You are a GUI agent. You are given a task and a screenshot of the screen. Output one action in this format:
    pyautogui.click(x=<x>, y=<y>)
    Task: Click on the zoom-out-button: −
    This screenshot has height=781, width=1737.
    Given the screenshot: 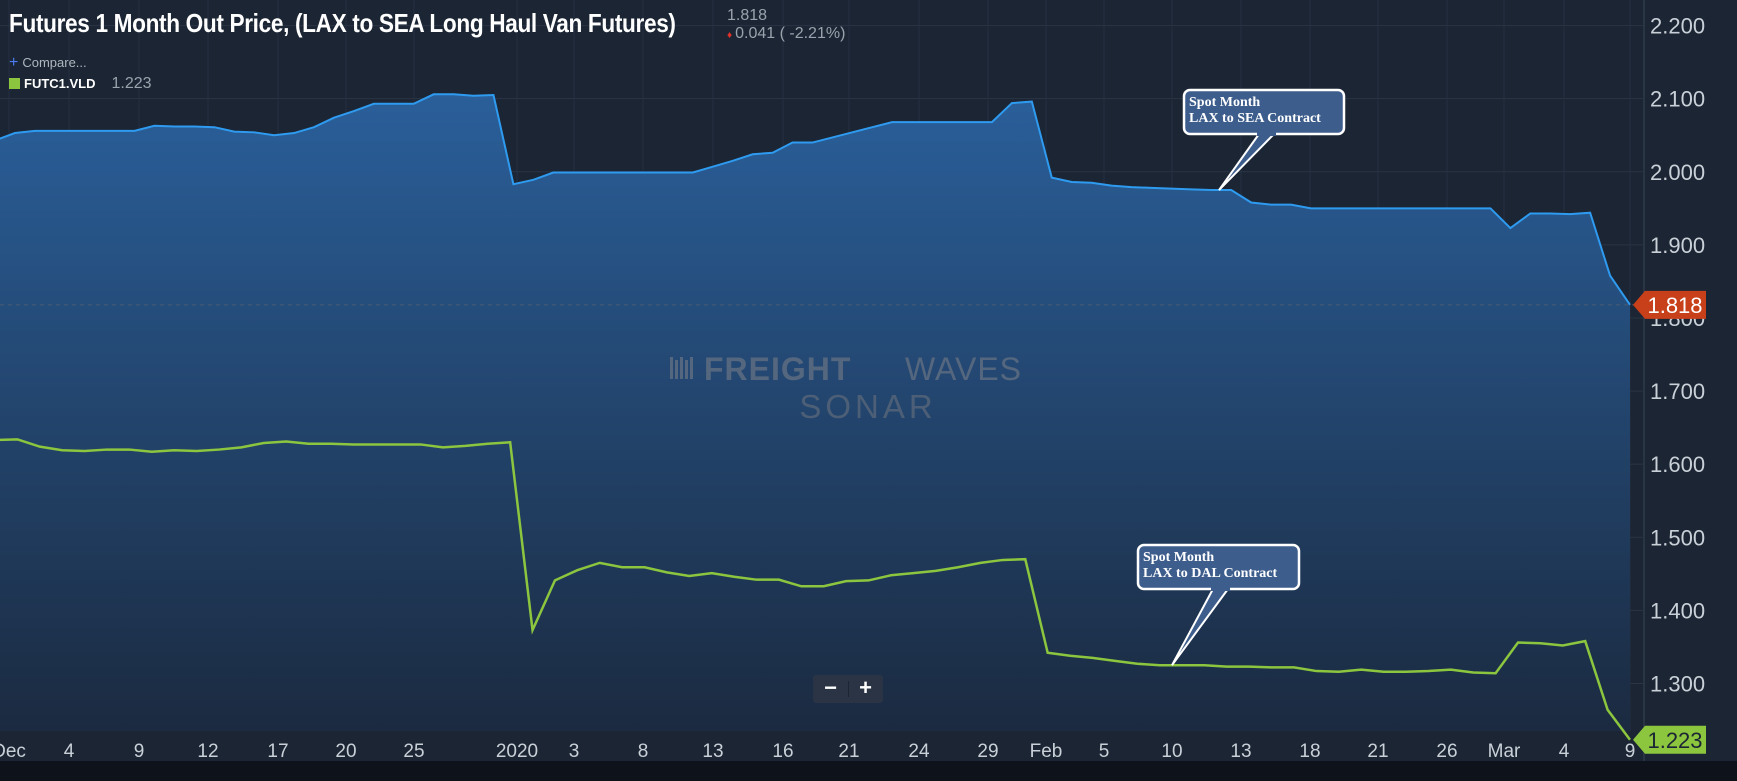 What is the action you would take?
    pyautogui.click(x=830, y=687)
    